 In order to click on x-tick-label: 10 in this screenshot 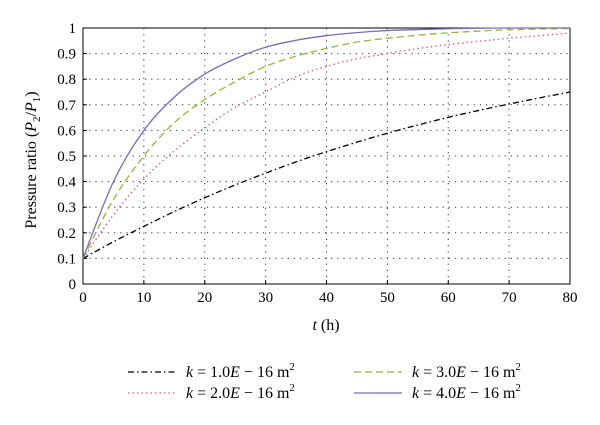, I will do `click(143, 298)`.